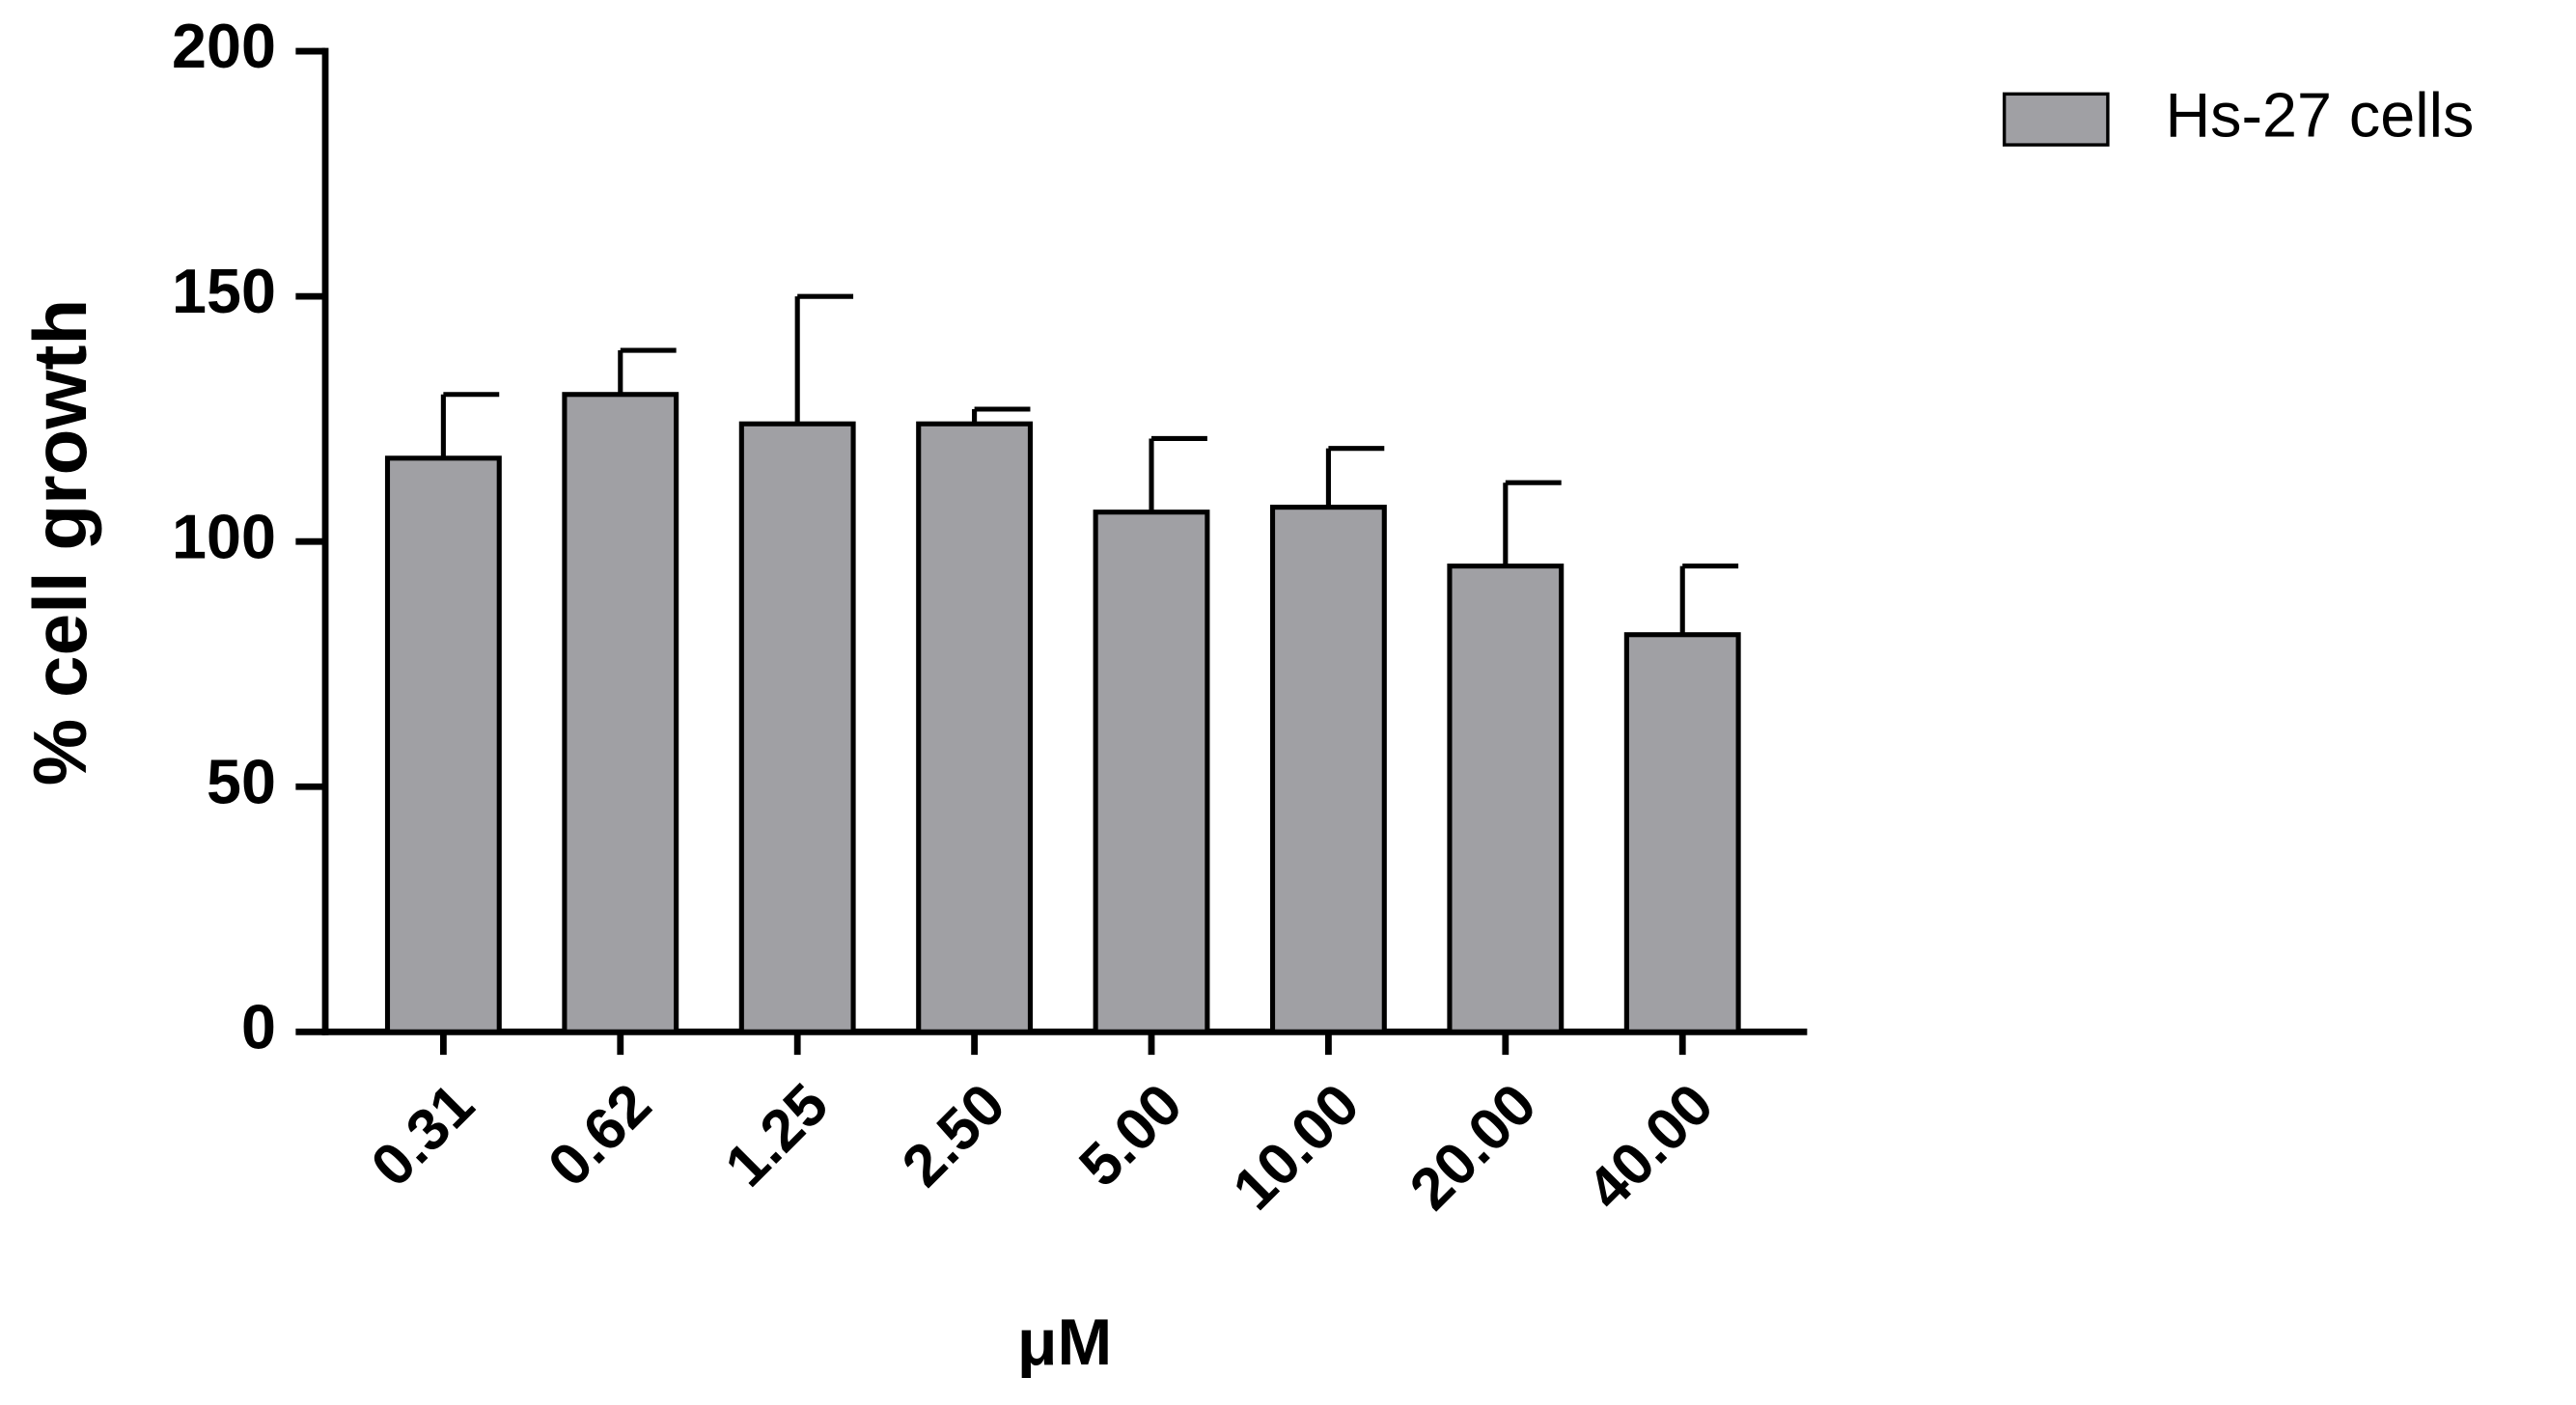 This screenshot has height=1405, width=2576. I want to click on legend-swatch, so click(2056, 119).